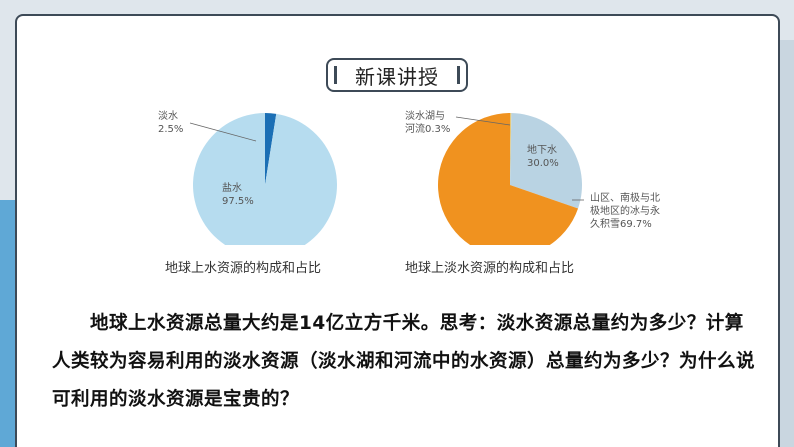 This screenshot has height=447, width=794. What do you see at coordinates (625, 198) in the screenshot?
I see `label-ice-line1: 山区、南极与北` at bounding box center [625, 198].